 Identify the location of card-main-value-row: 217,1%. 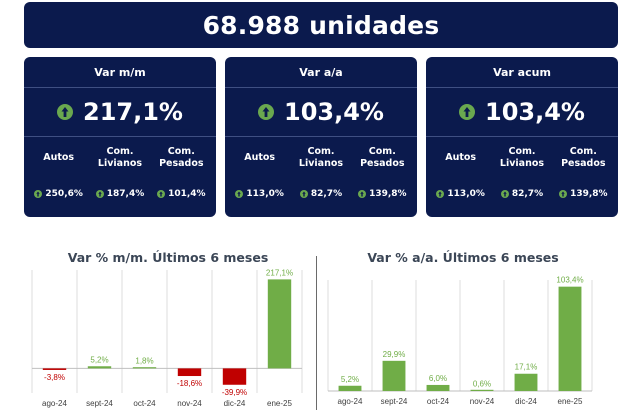
(120, 112).